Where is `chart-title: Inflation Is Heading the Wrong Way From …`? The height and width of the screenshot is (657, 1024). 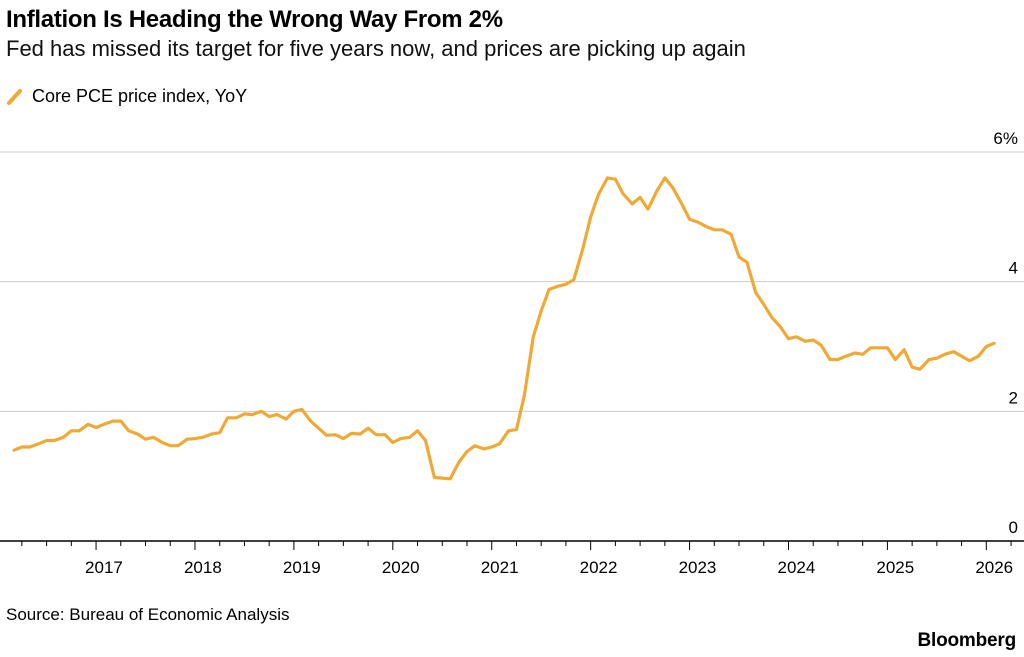
chart-title: Inflation Is Heading the Wrong Way From … is located at coordinates (254, 19).